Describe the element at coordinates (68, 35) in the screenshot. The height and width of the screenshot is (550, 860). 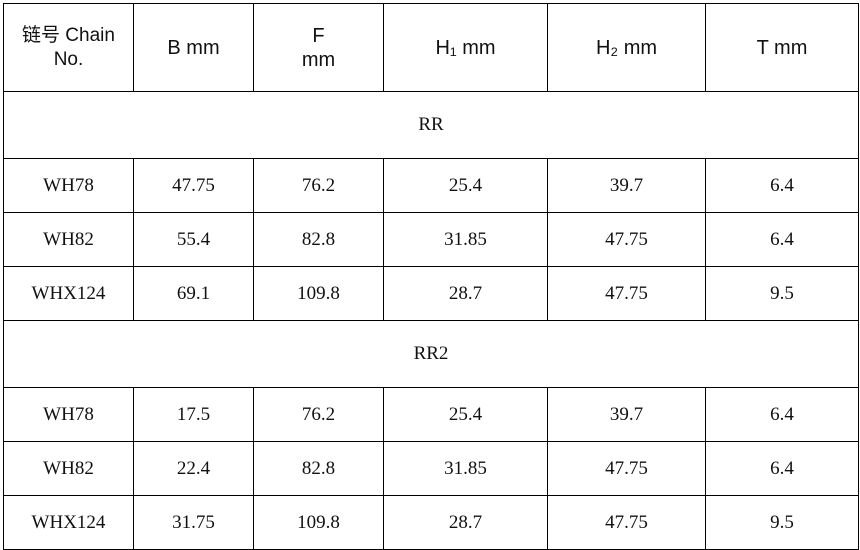
I see `header-text: 链号 Chain` at that location.